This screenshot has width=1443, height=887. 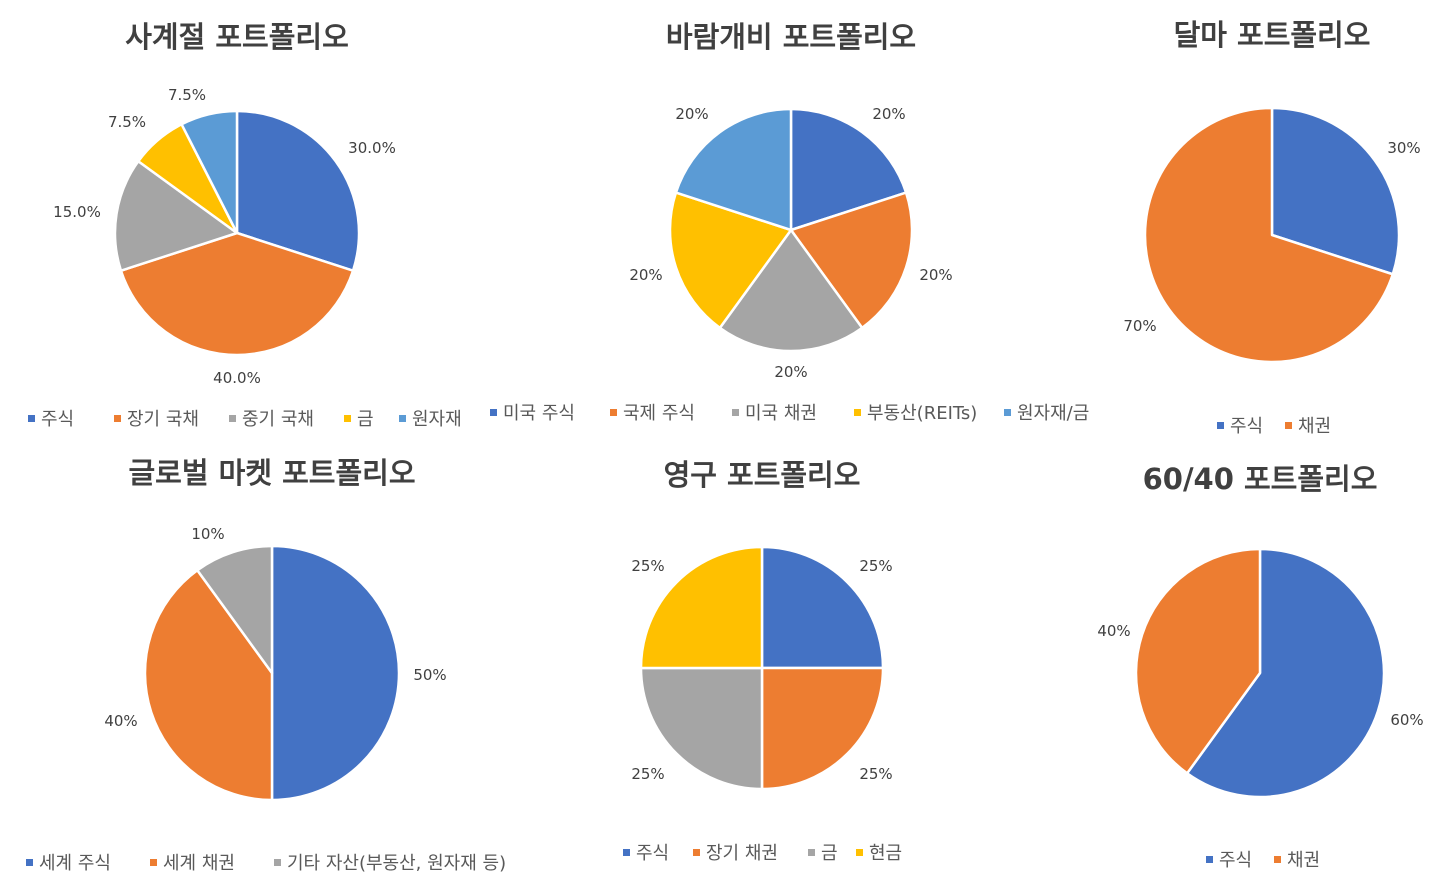 I want to click on legend-item-부동산-reits: 부동산(REITs), so click(x=915, y=413).